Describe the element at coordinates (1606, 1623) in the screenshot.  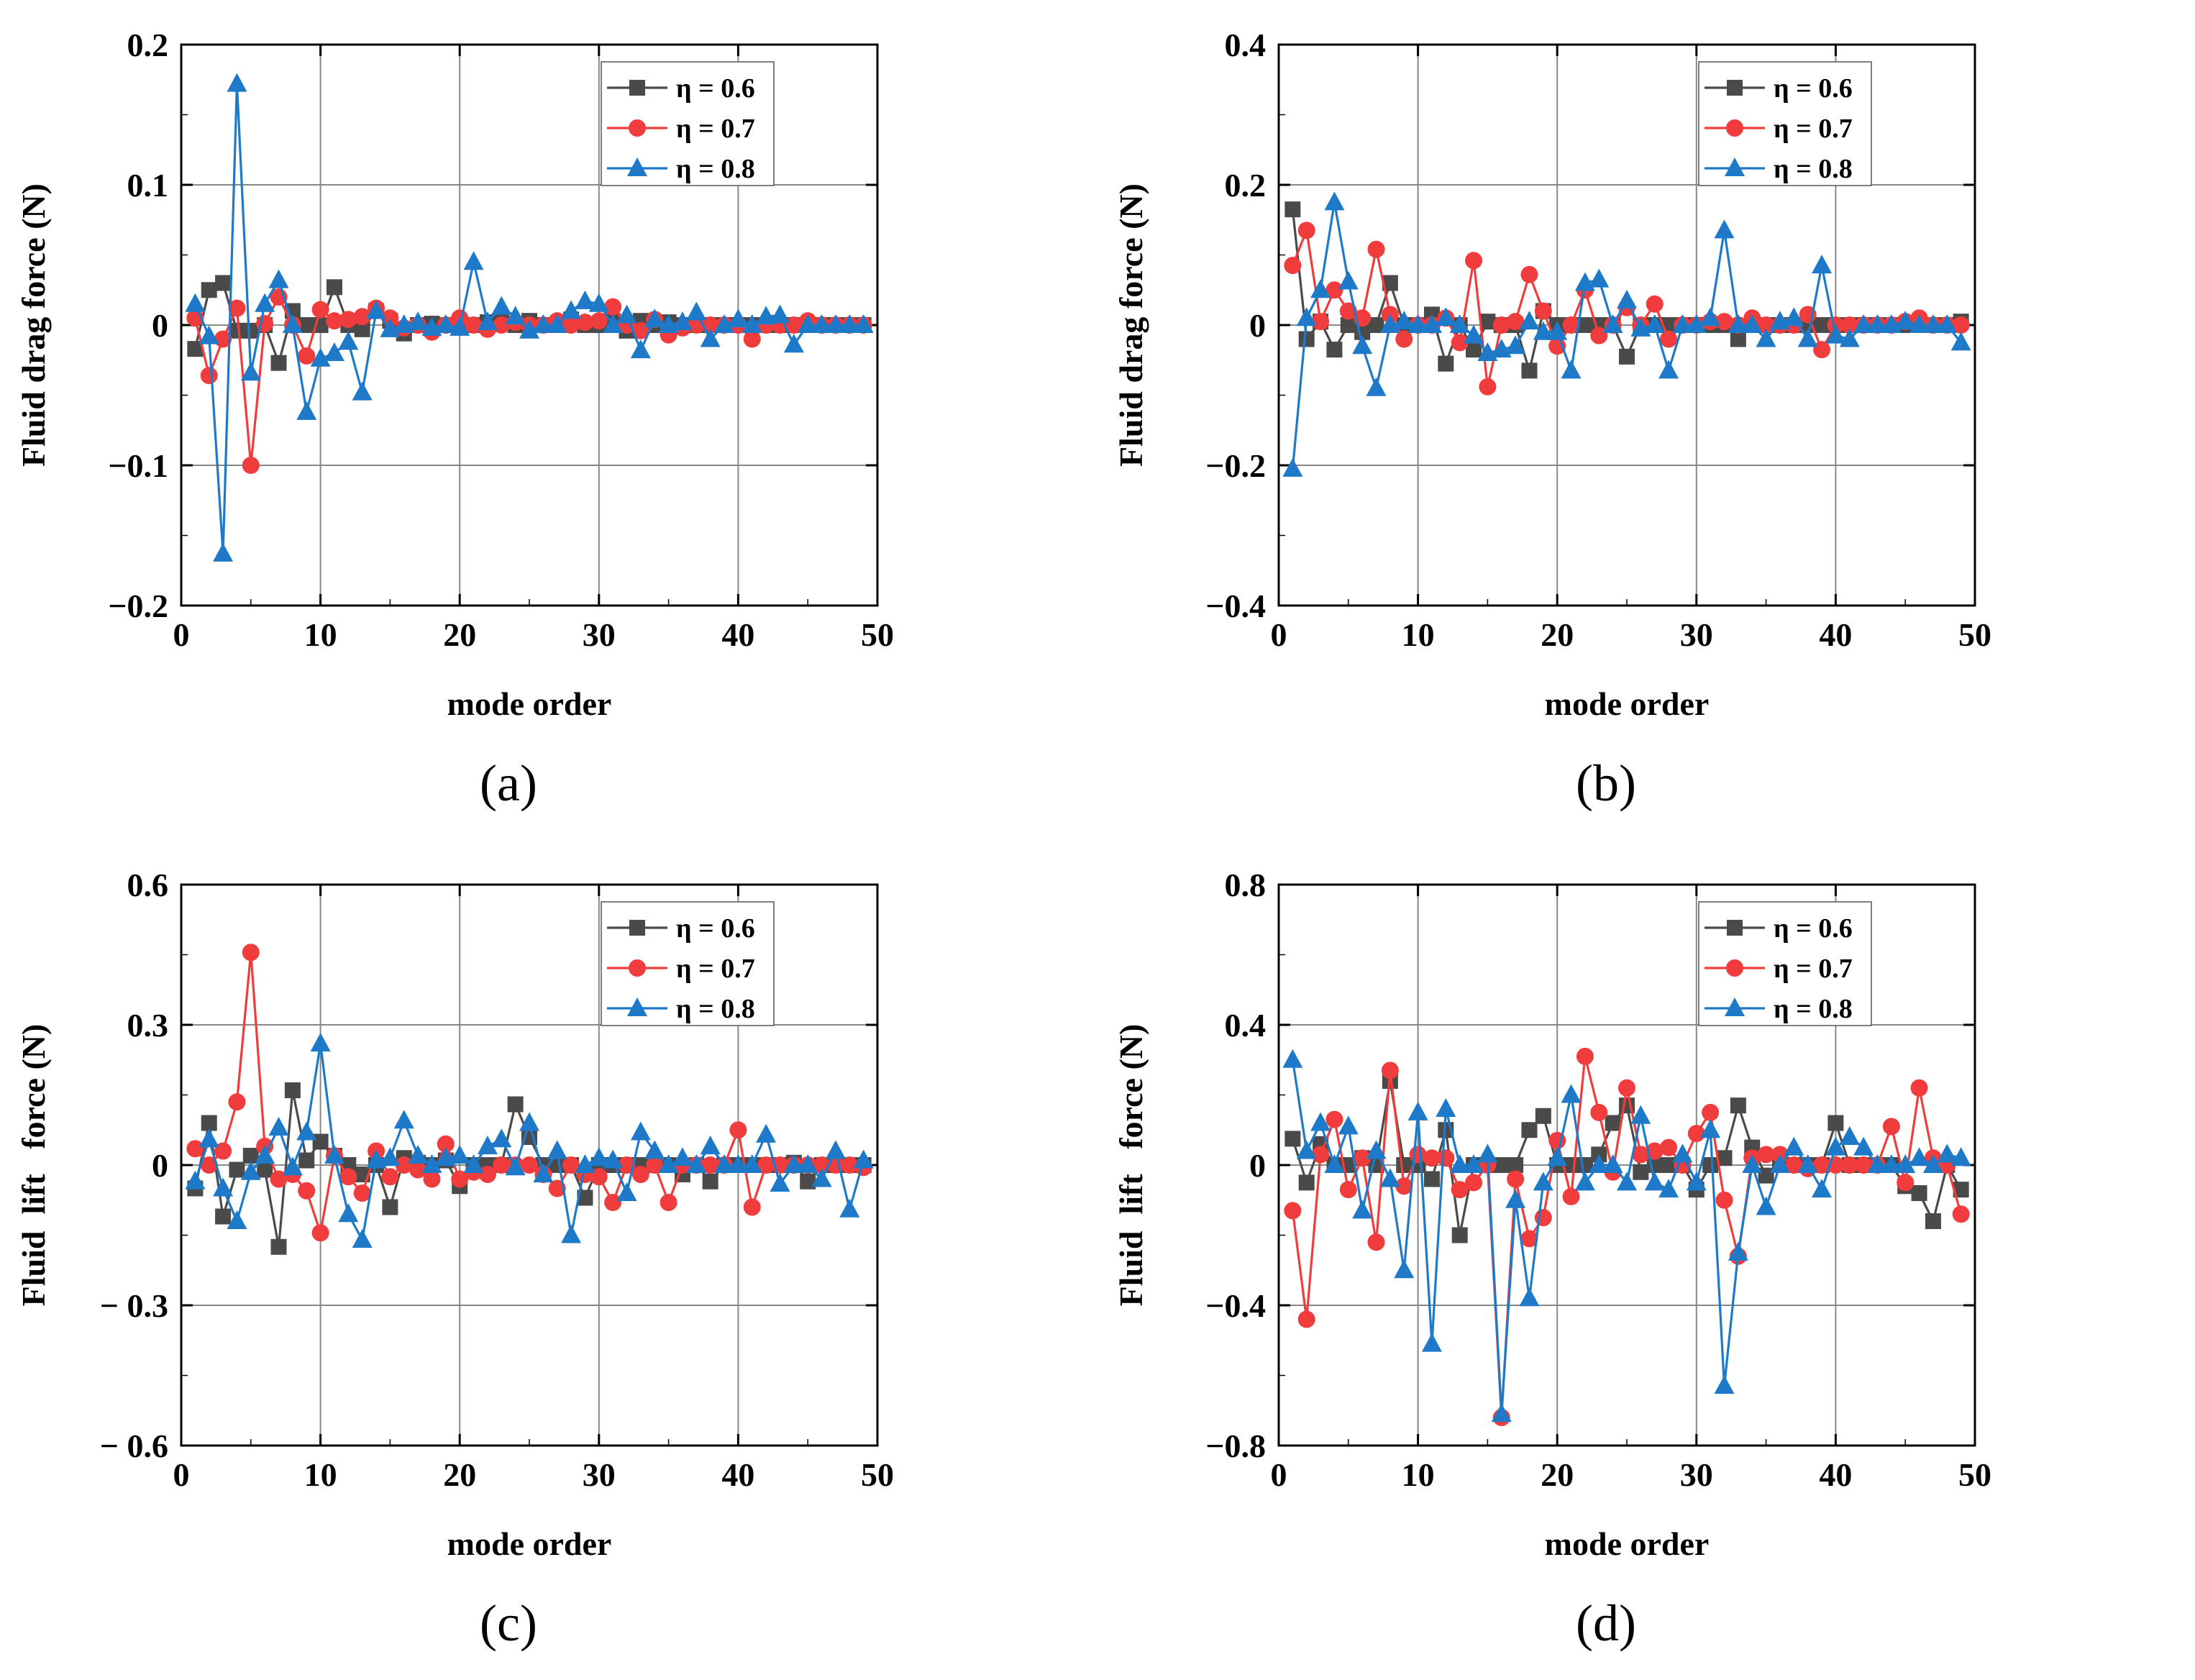
I see `panel-caption: (d)` at that location.